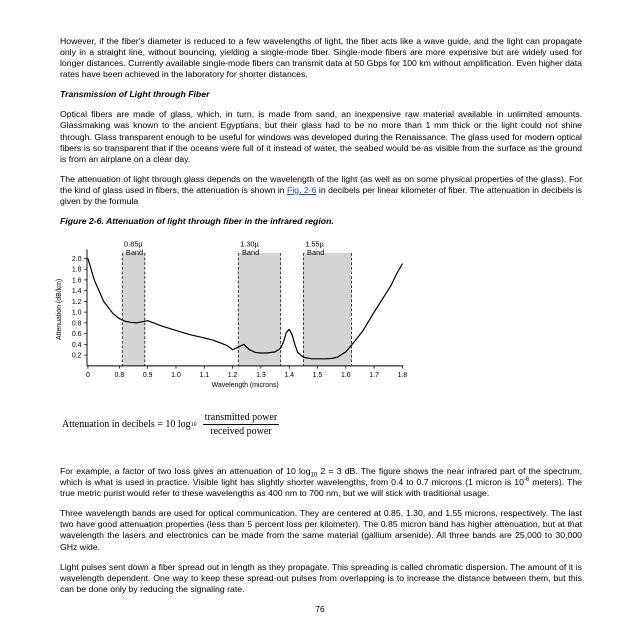 The height and width of the screenshot is (640, 640). I want to click on x-axis-label: Wavelength (microns), so click(245, 385).